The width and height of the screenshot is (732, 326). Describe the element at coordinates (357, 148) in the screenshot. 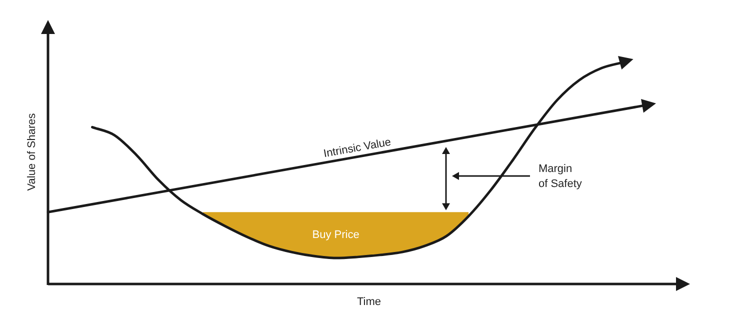

I see `text: Intrinsic Value` at that location.